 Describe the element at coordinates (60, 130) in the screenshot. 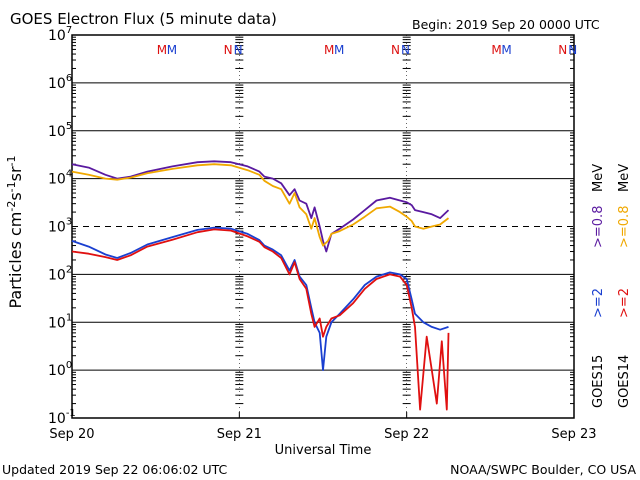

I see `y-tick-label: 10⁵` at that location.